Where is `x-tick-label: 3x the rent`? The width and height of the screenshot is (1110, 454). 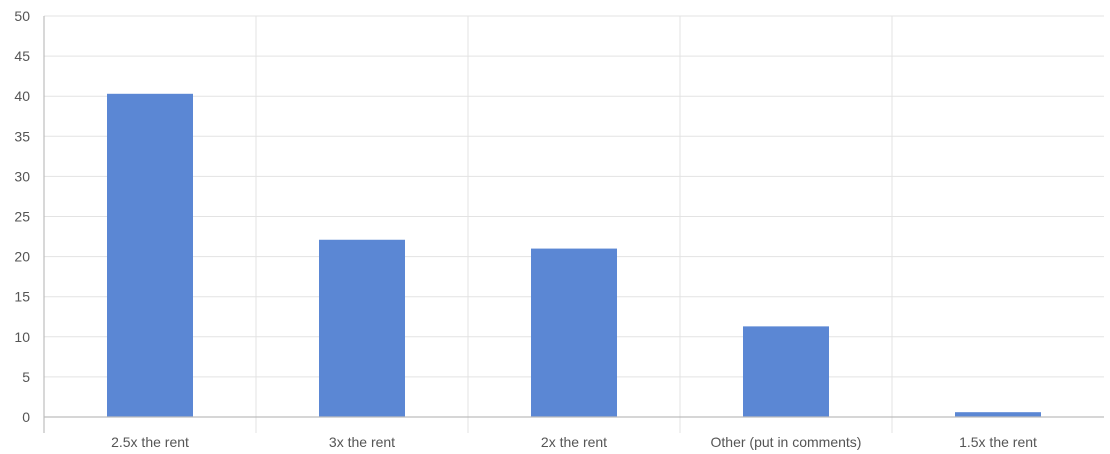 x-tick-label: 3x the rent is located at coordinates (362, 442).